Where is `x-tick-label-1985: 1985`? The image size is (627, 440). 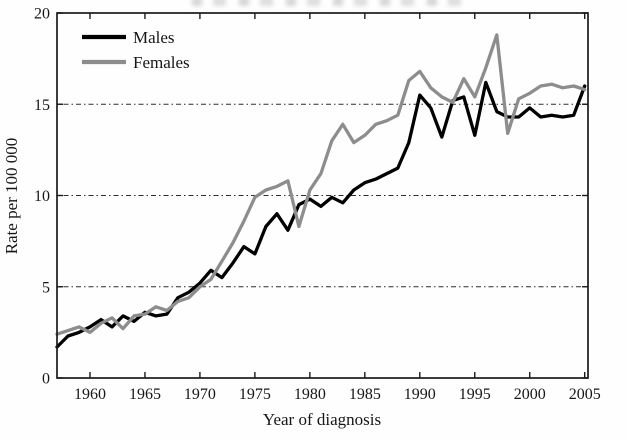
x-tick-label-1985: 1985 is located at coordinates (365, 394).